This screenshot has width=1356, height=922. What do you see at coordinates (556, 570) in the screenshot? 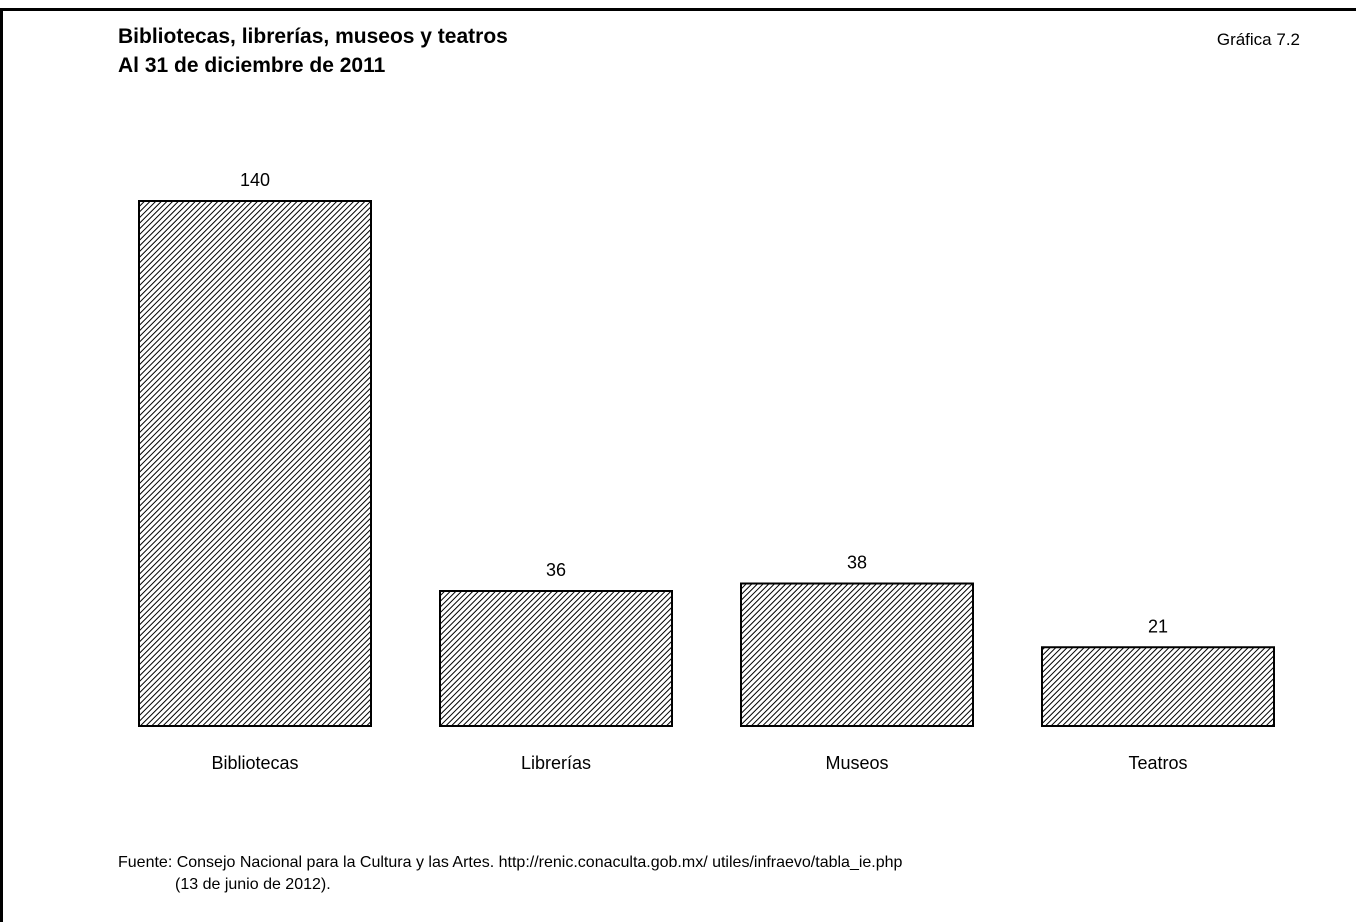
I see `data-label-librerias: 36` at bounding box center [556, 570].